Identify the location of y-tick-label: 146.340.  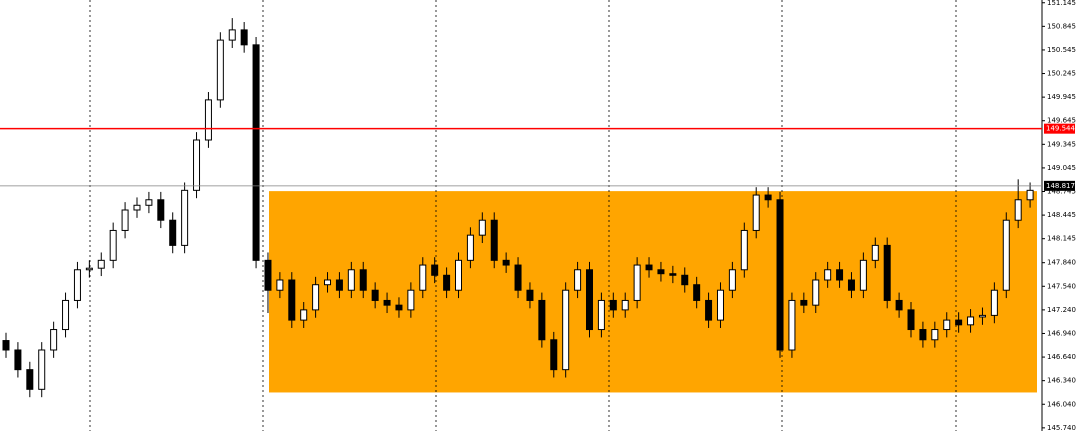
(1061, 381).